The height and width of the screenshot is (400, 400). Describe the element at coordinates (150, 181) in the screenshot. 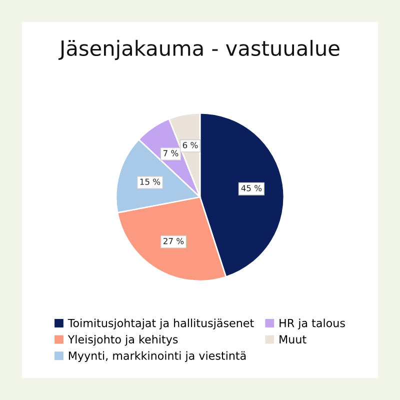

I see `data-label: 15 %` at that location.